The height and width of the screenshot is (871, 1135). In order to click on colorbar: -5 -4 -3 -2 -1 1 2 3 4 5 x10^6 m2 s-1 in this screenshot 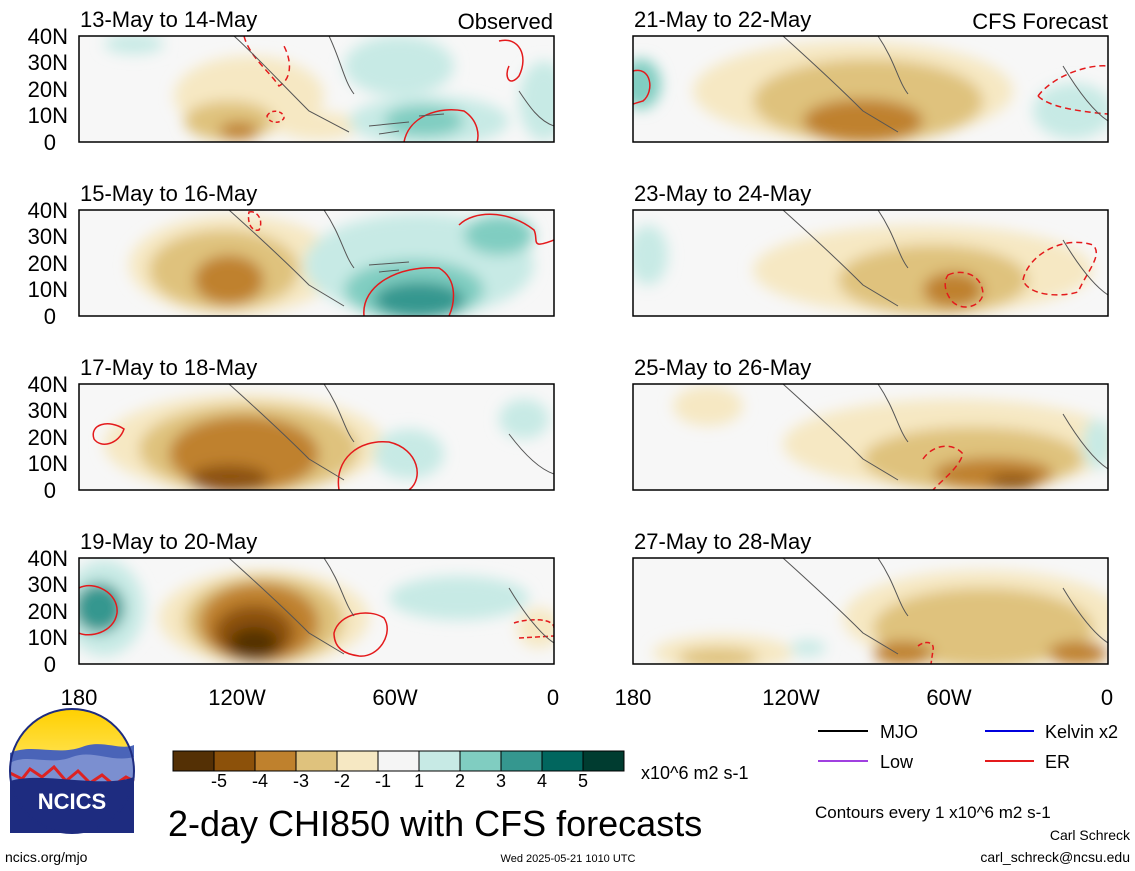, I will do `click(460, 770)`.